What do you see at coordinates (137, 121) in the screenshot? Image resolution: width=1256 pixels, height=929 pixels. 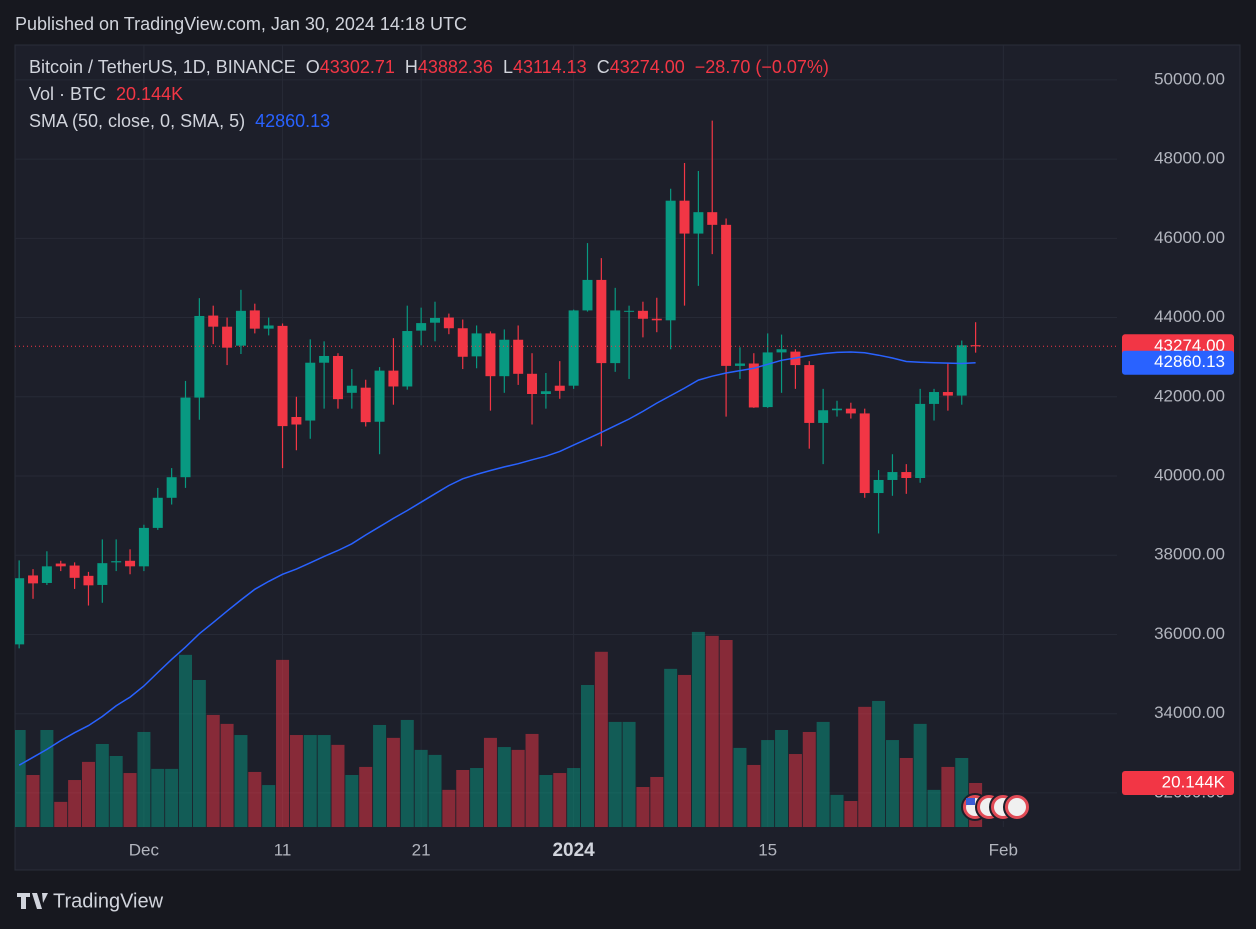 I see `sma-name: SMA (50, close, 0, SMA, 5)` at bounding box center [137, 121].